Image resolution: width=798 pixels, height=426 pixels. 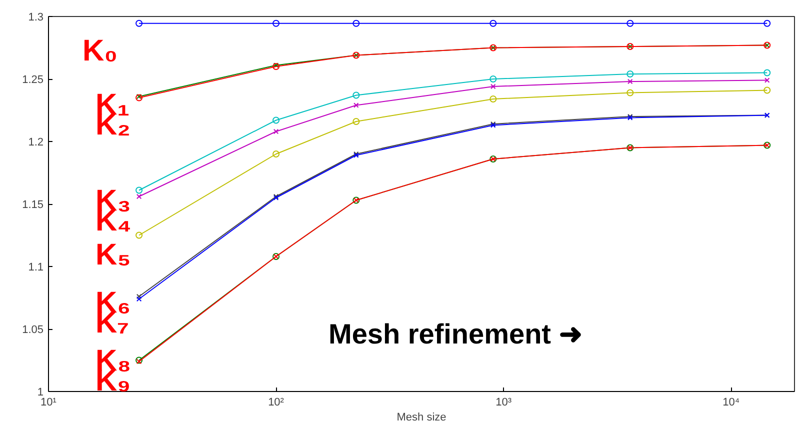 I want to click on x-tick-label: 10³, so click(x=504, y=402).